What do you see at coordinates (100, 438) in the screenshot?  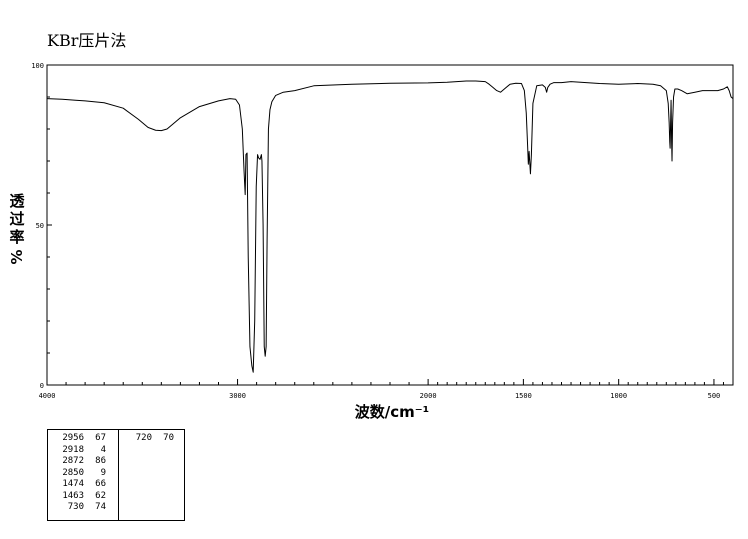 I see `peak-transmittance: 67` at bounding box center [100, 438].